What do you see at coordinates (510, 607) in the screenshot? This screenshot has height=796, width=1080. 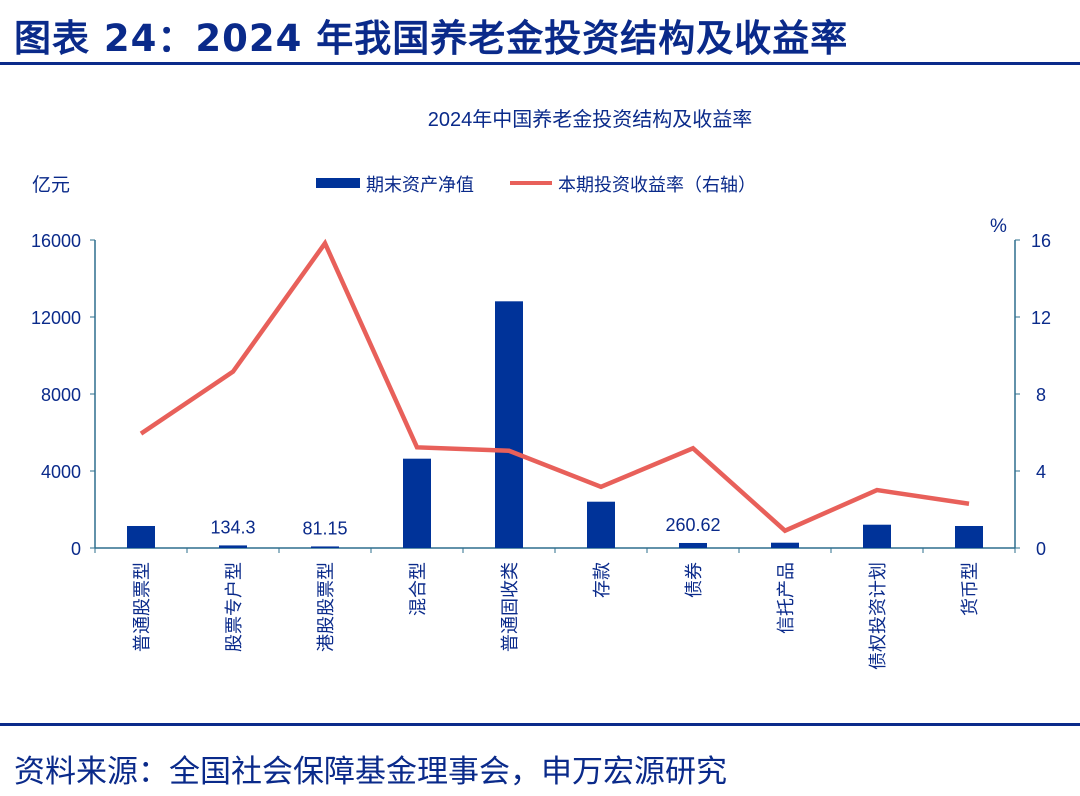 I see `category-label: 普通固收类` at bounding box center [510, 607].